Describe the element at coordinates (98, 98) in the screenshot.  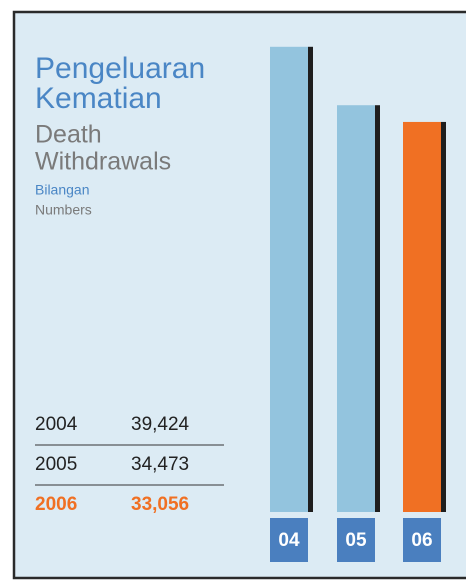
I see `title-line: Kematian` at that location.